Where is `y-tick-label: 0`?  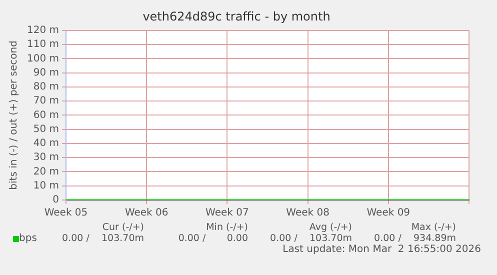
y-tick-label: 0 is located at coordinates (55, 200).